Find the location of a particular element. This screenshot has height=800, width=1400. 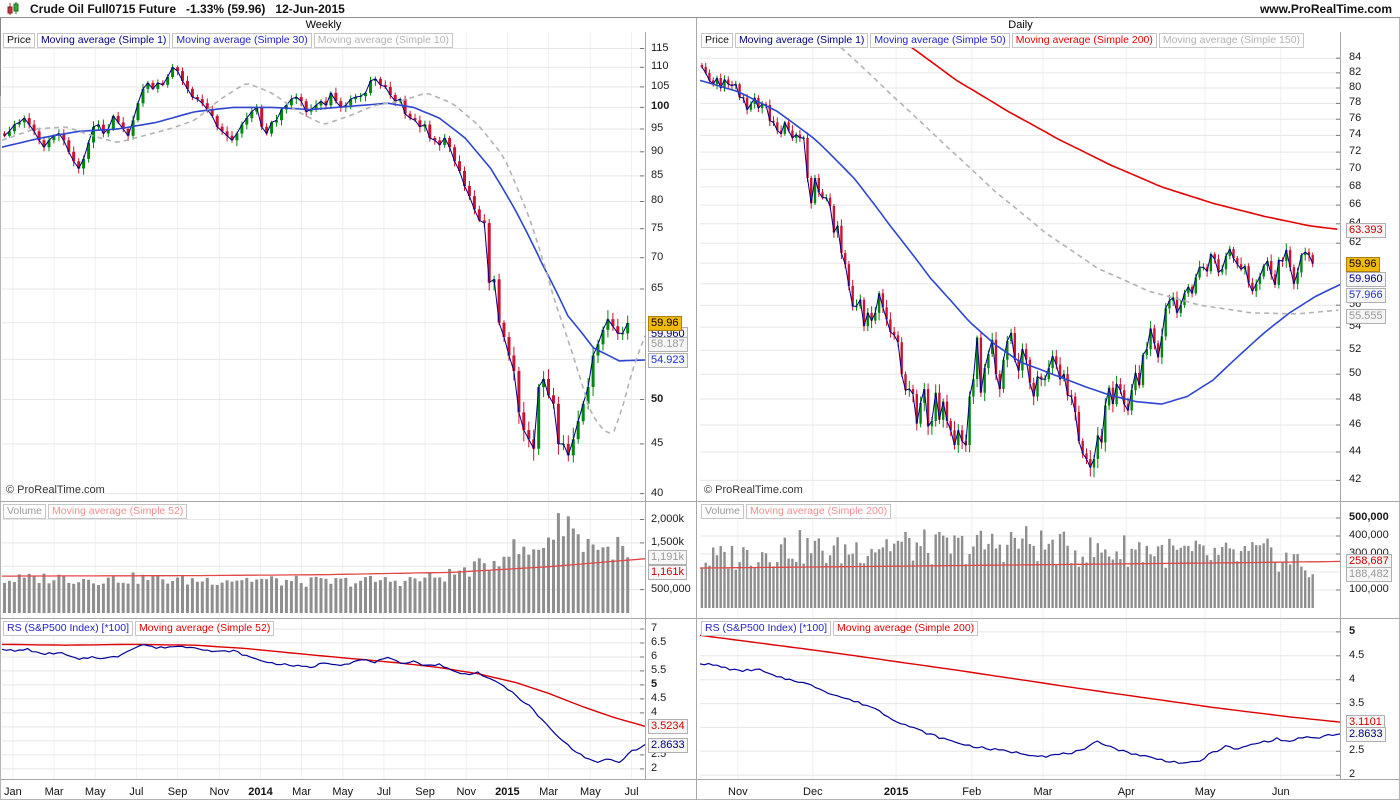

price-value-blue: 54.923 is located at coordinates (668, 360).